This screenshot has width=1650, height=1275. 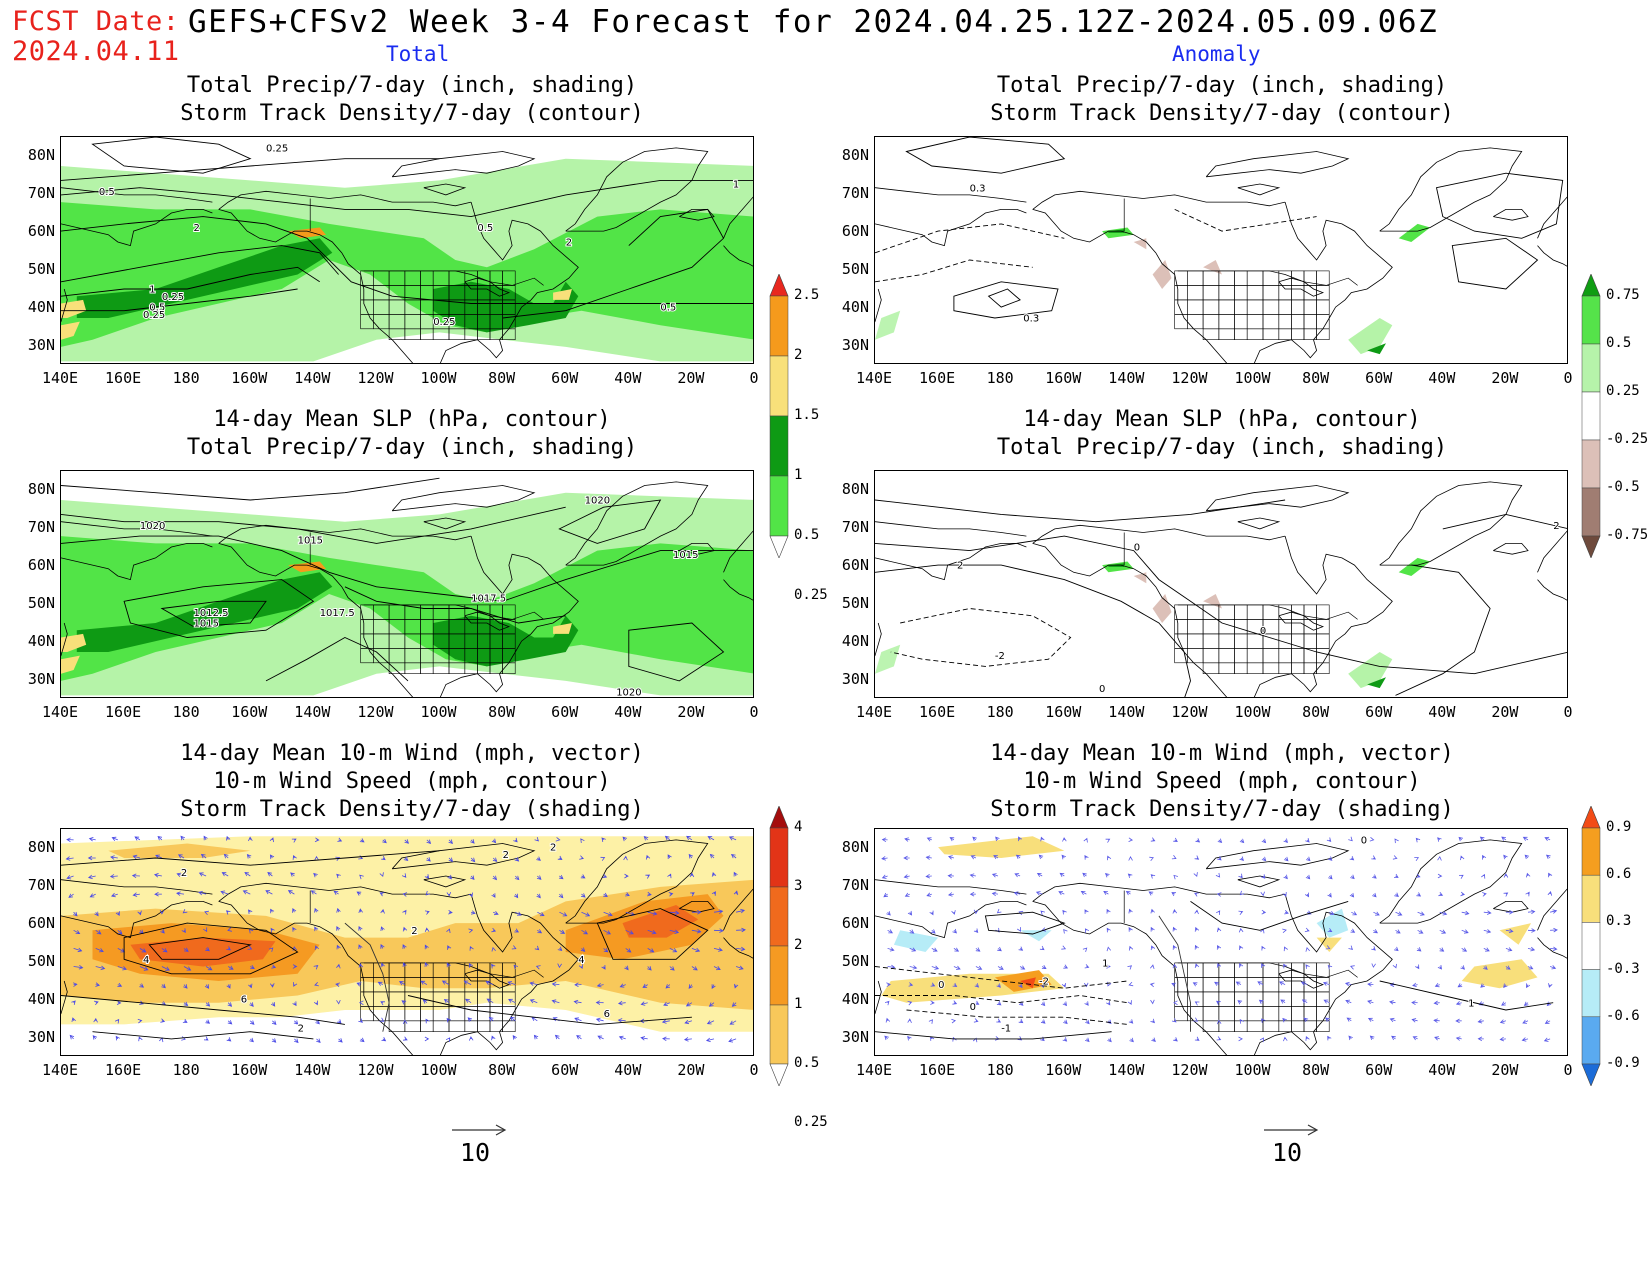 What do you see at coordinates (628, 712) in the screenshot?
I see `lon-label: 40W` at bounding box center [628, 712].